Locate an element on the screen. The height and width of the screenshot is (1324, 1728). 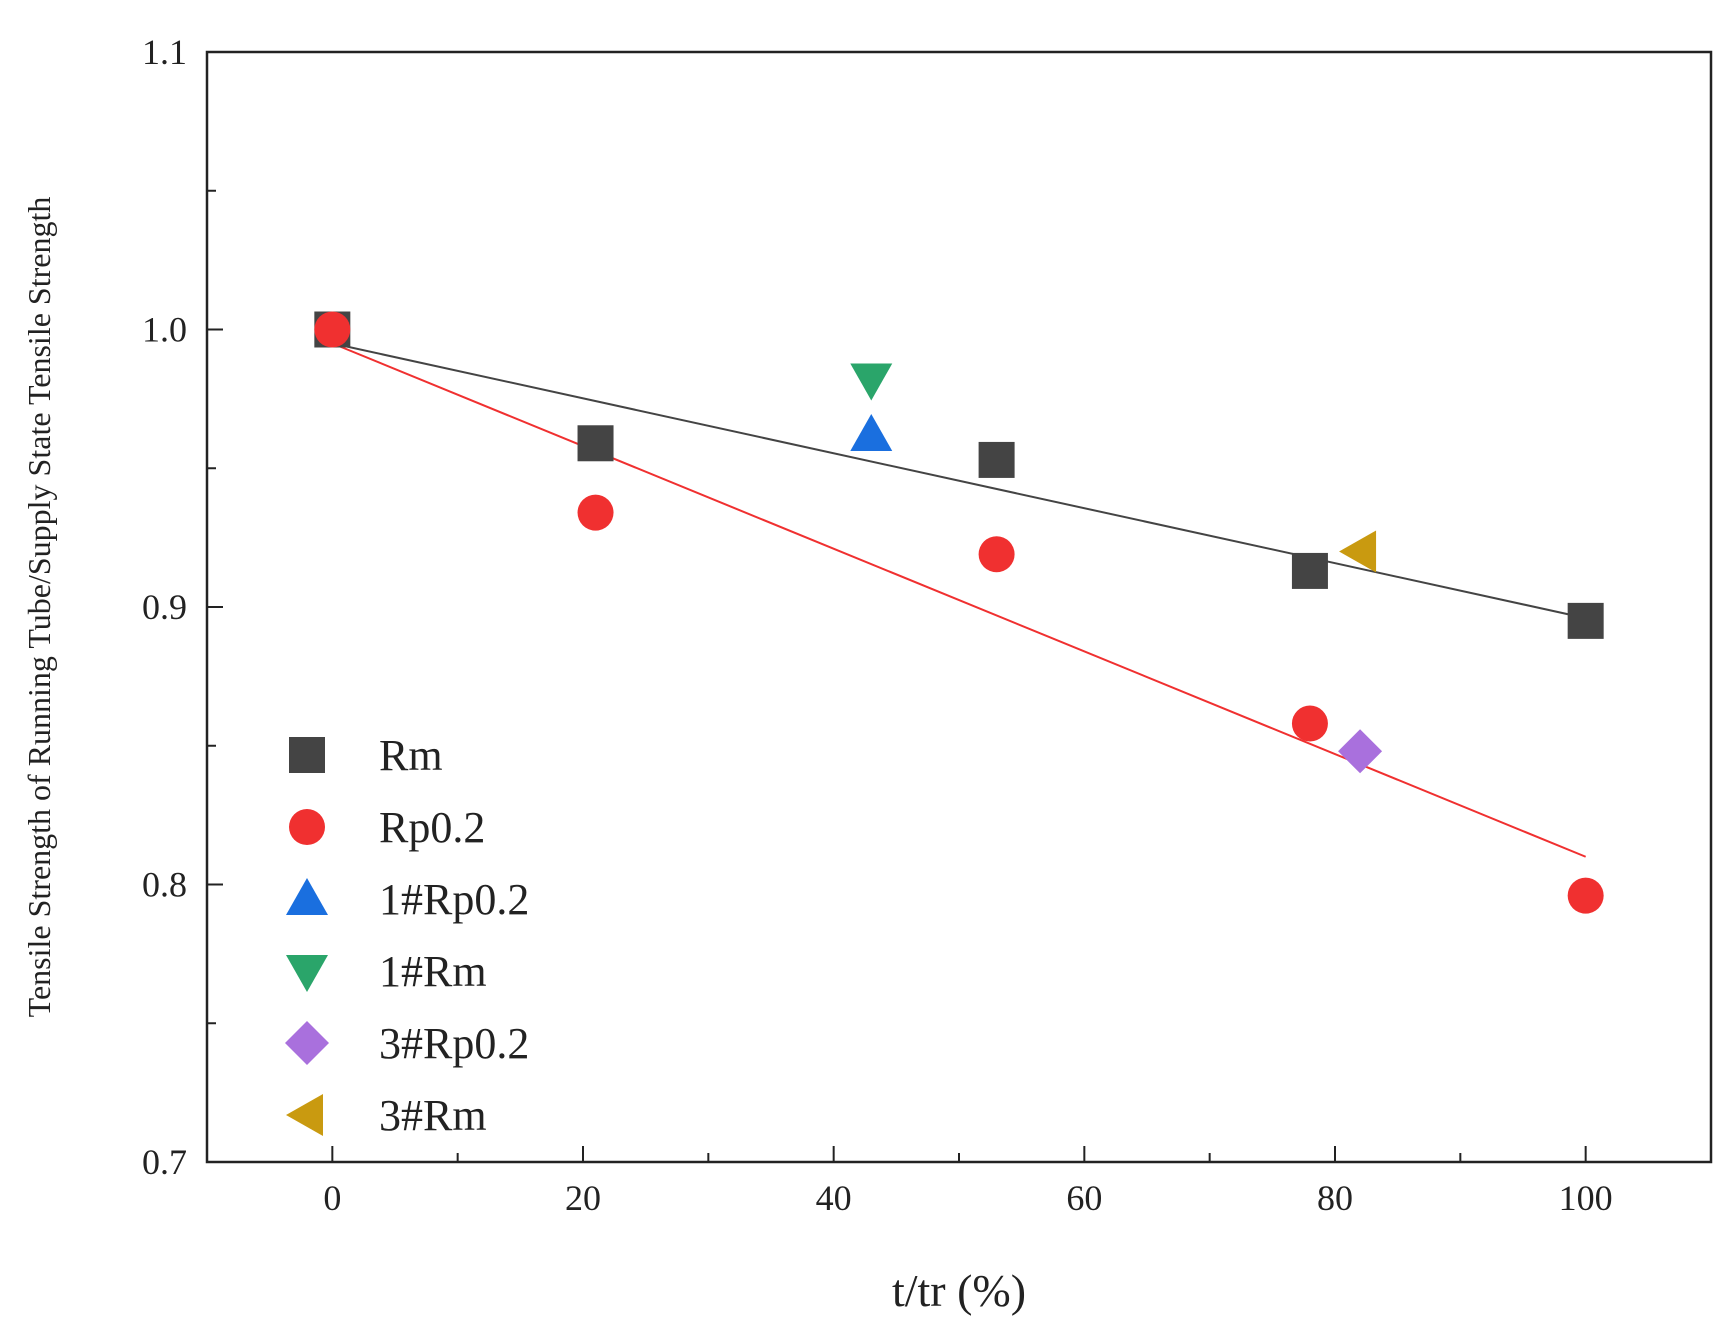
legend-1-rm-marker is located at coordinates (307, 973).